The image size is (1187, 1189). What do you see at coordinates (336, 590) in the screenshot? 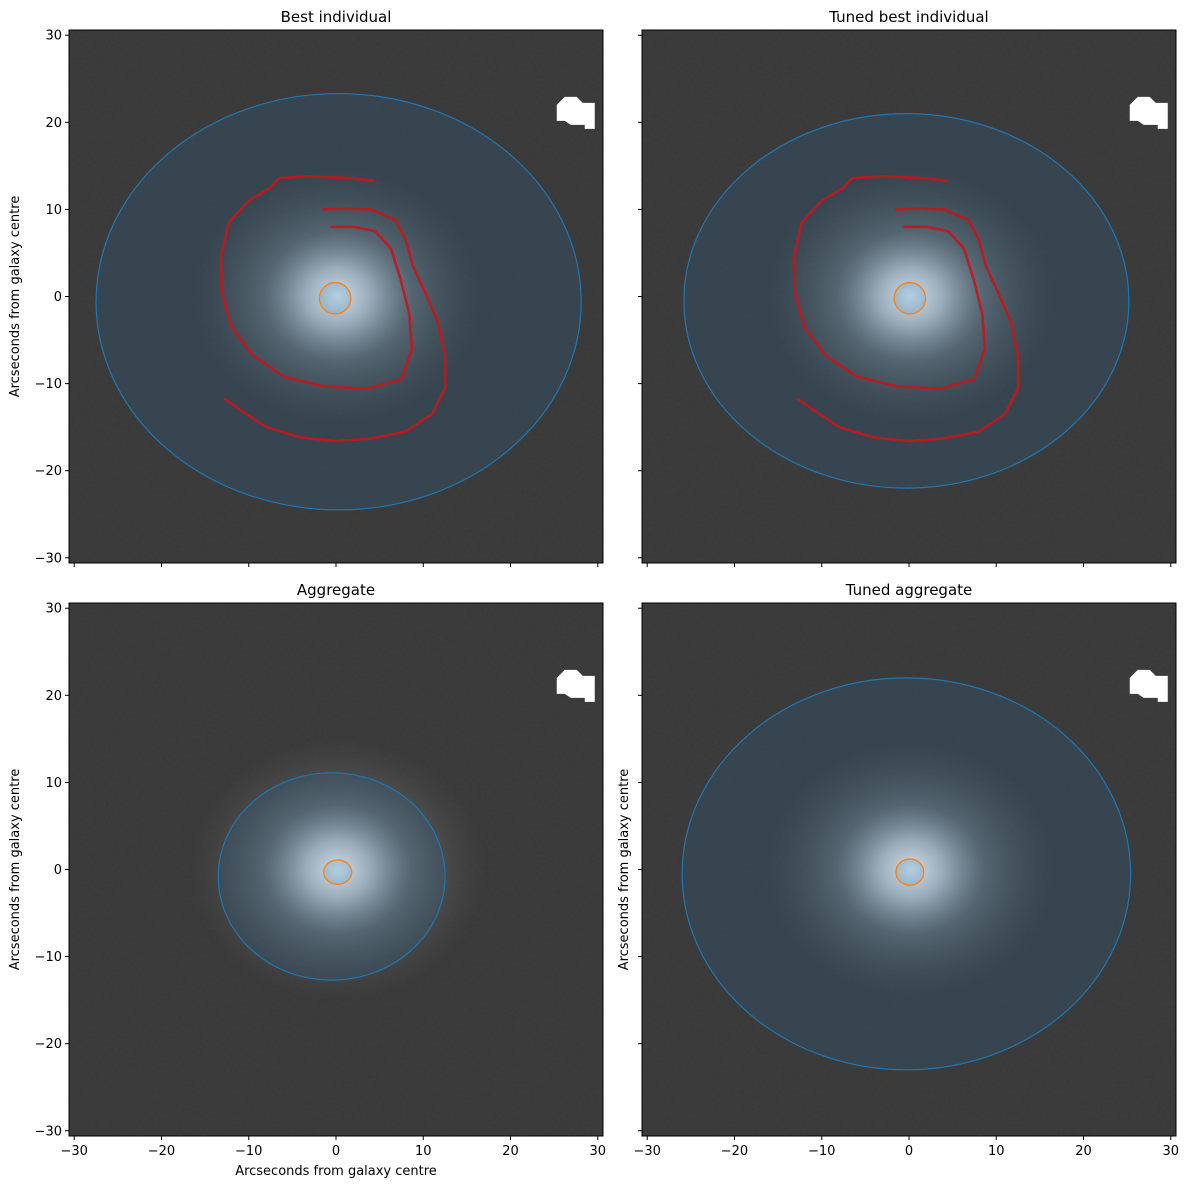
I see `panel-title: Aggregate` at bounding box center [336, 590].